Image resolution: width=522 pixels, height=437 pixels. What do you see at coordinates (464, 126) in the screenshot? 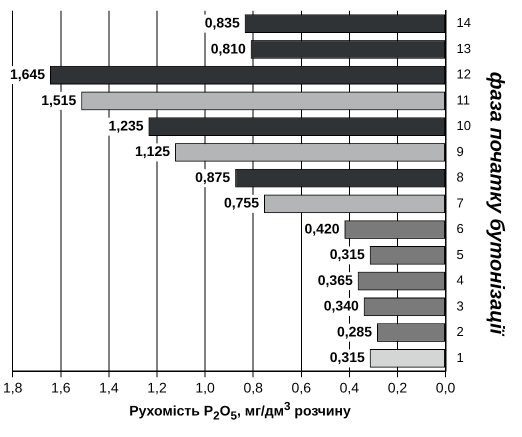
I see `y-tick-label: 10` at bounding box center [464, 126].